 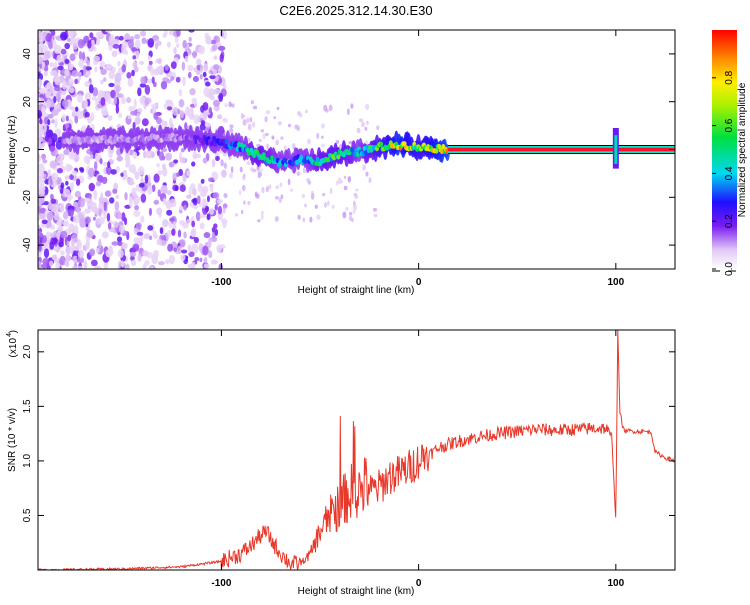 What do you see at coordinates (27, 244) in the screenshot?
I see `spectrogram-ytick-label: -40` at bounding box center [27, 244].